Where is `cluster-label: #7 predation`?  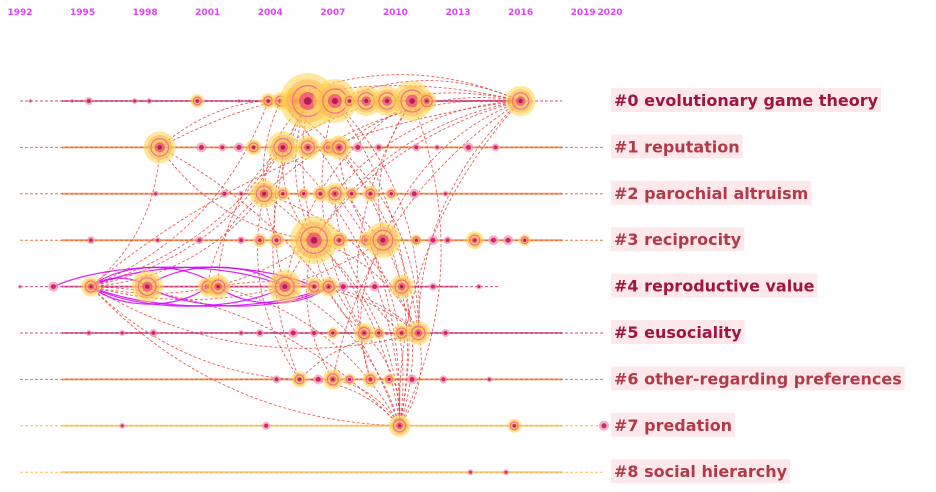
cluster-label: #7 predation is located at coordinates (673, 425).